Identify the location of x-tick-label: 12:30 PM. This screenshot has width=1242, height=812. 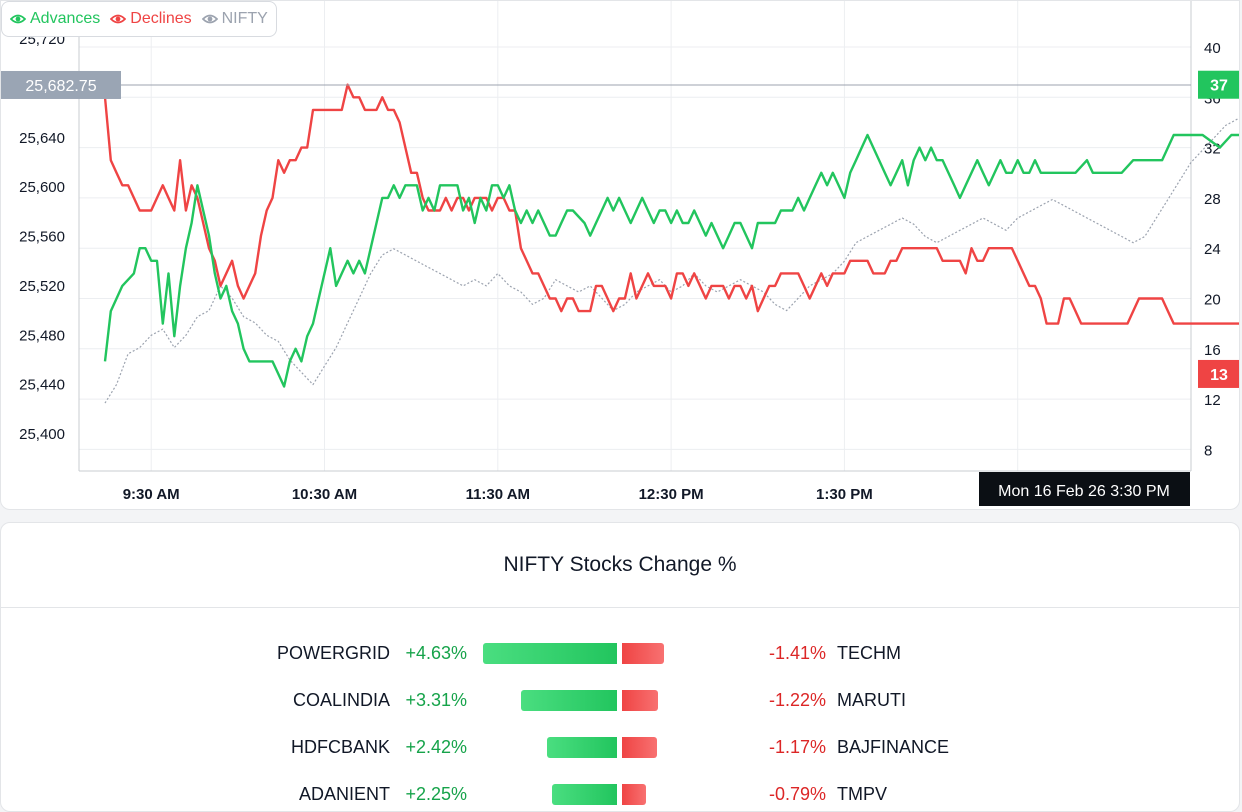
(671, 494).